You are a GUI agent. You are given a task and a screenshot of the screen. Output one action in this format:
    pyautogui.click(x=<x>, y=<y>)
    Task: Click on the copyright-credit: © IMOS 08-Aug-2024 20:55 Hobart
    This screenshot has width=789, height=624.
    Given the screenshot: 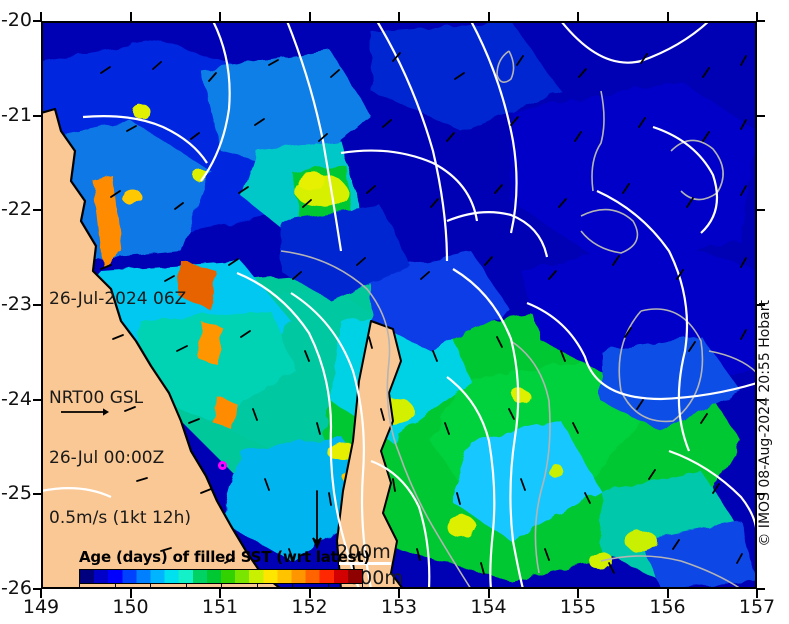 What is the action you would take?
    pyautogui.click(x=765, y=423)
    